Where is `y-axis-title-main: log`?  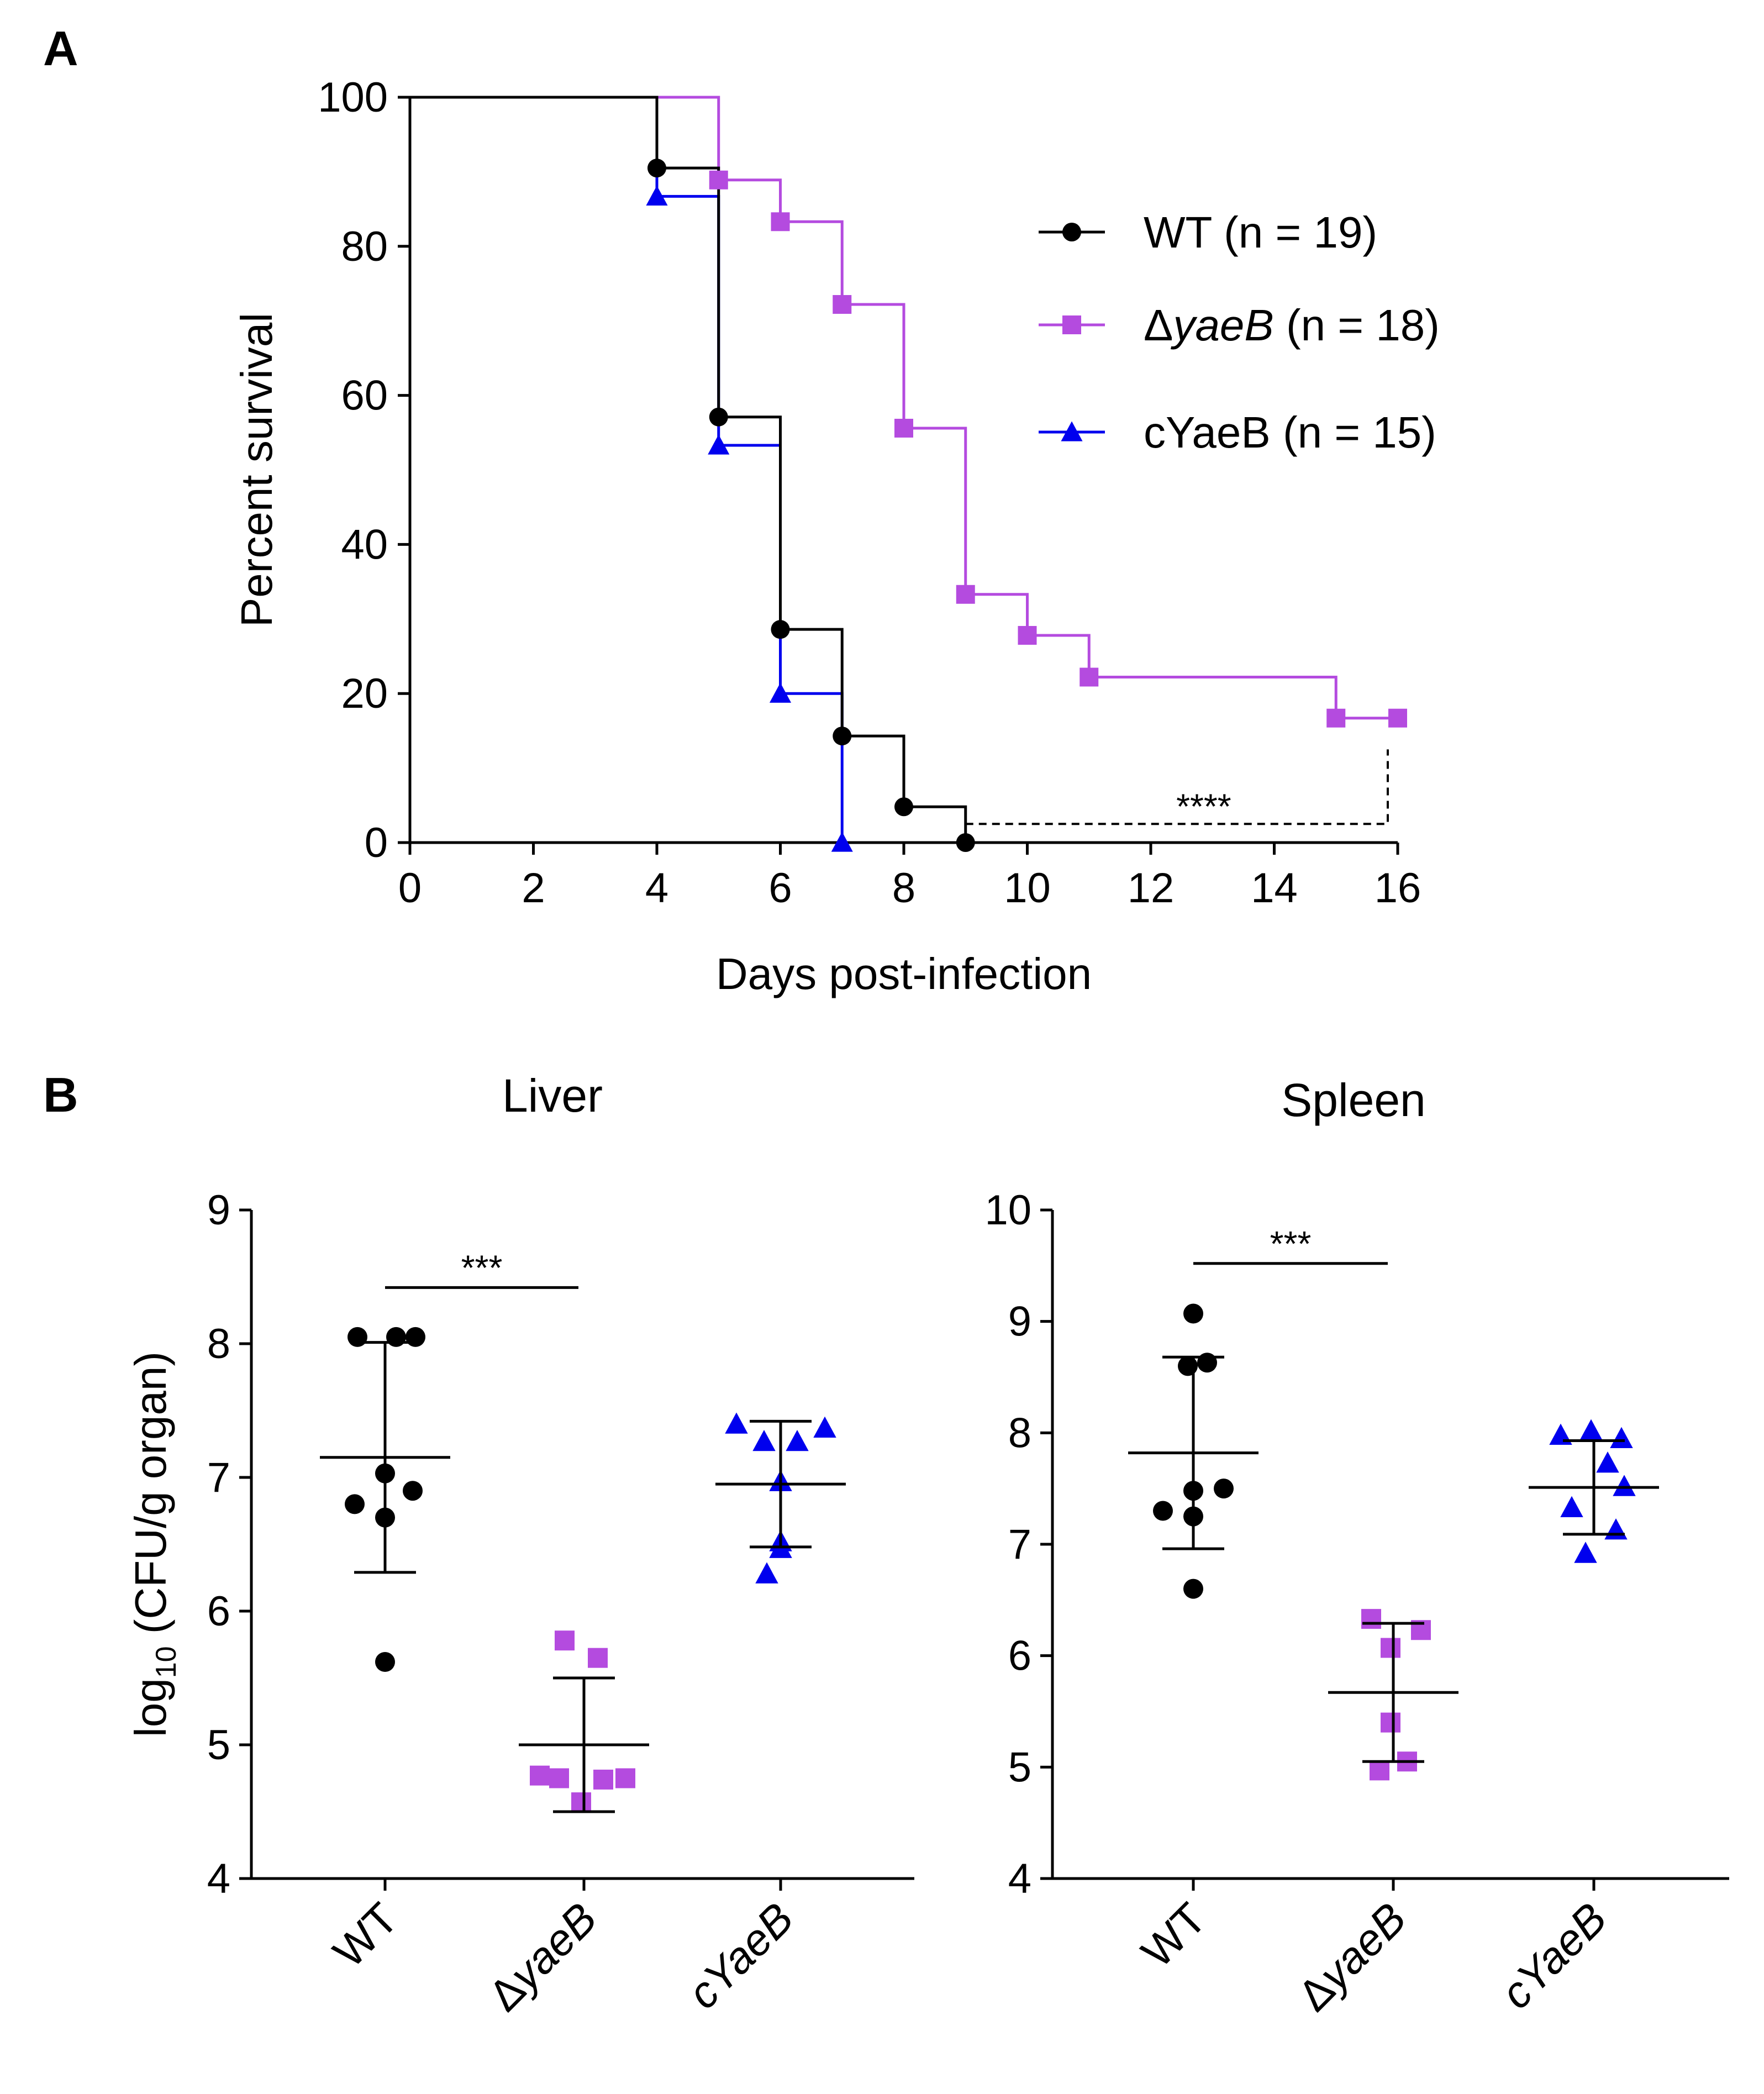
y-axis-title-main: log is located at coordinates (150, 1707).